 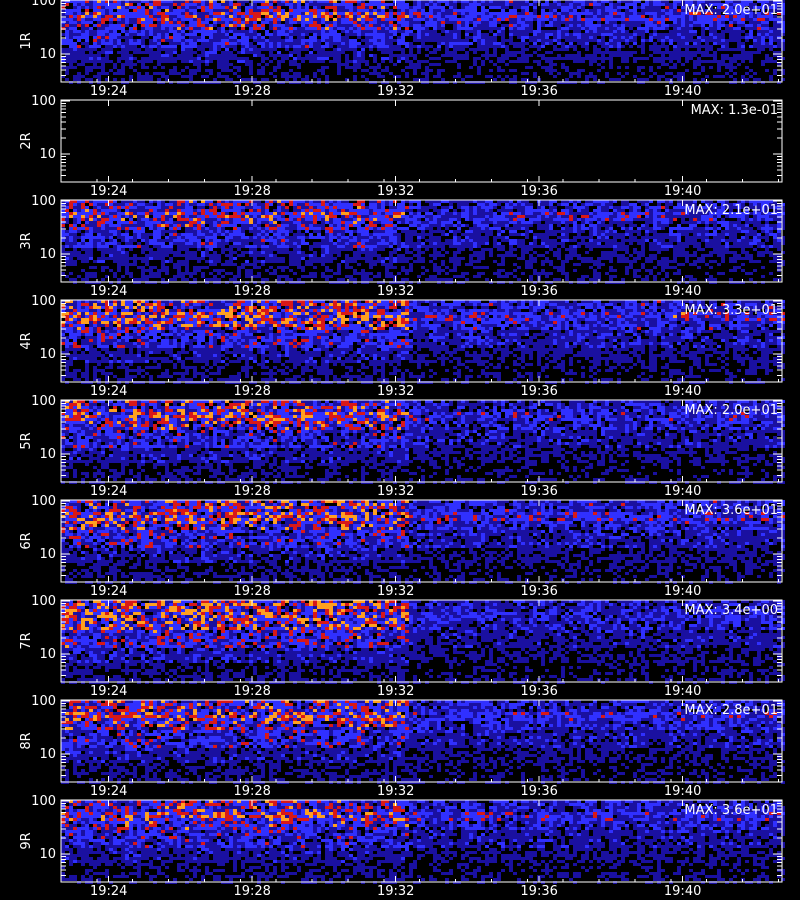 What do you see at coordinates (26, 240) in the screenshot?
I see `panel-label: 3R` at bounding box center [26, 240].